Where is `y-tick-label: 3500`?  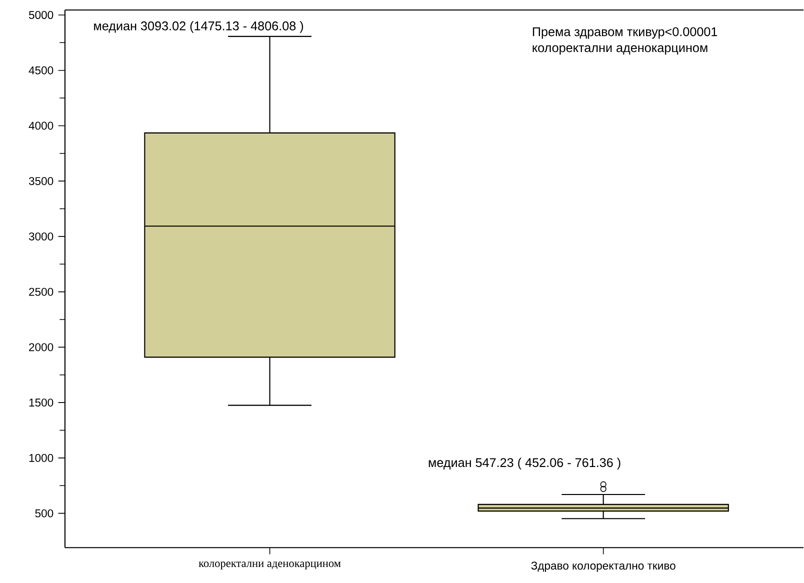 y-tick-label: 3500 is located at coordinates (41, 181).